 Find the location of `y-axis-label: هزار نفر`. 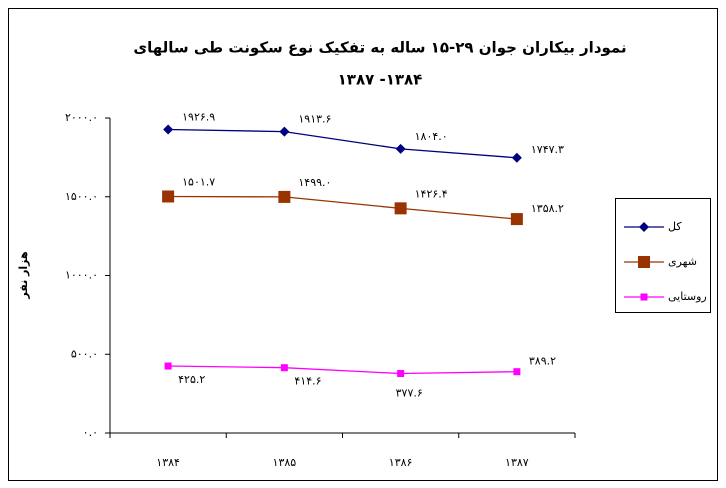

y-axis-label: هزار نفر is located at coordinates (23, 275).